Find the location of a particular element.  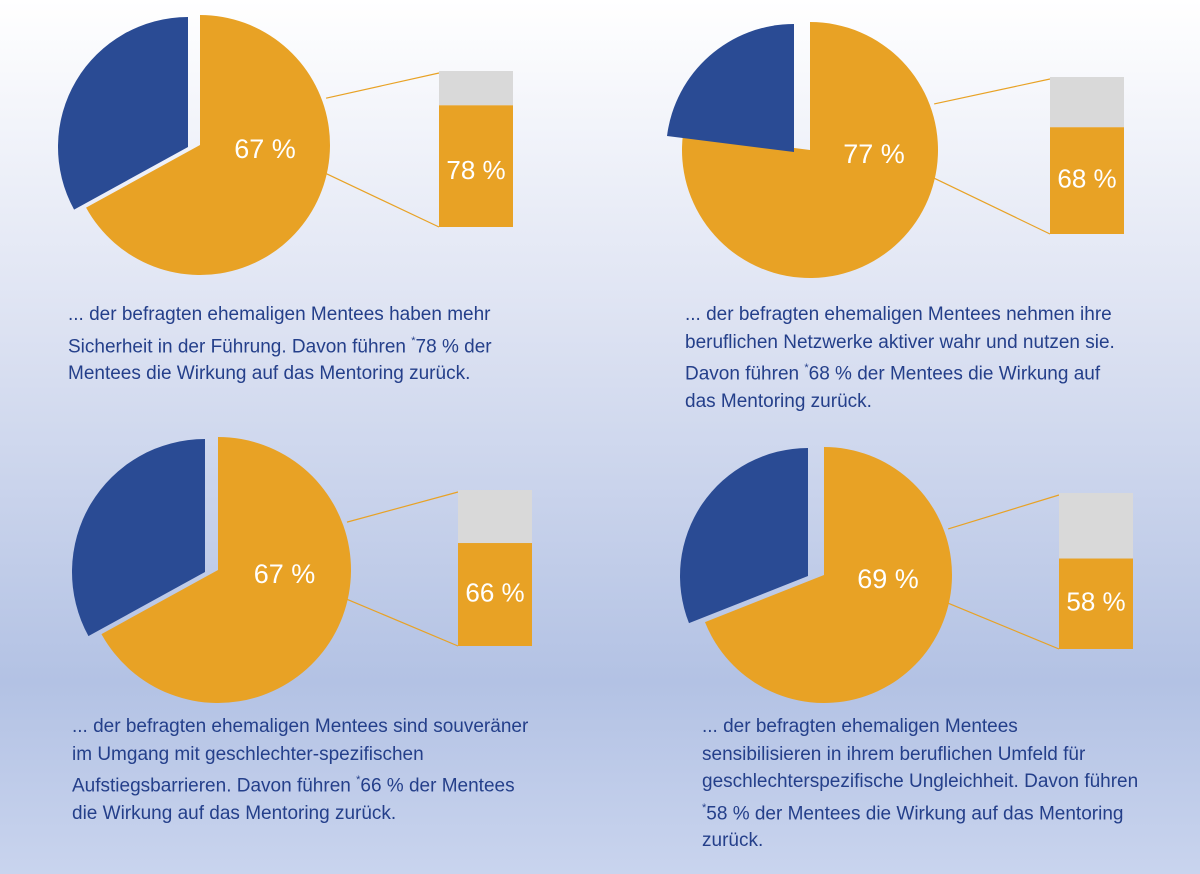

bar-value-label: 68 % is located at coordinates (1086, 178).